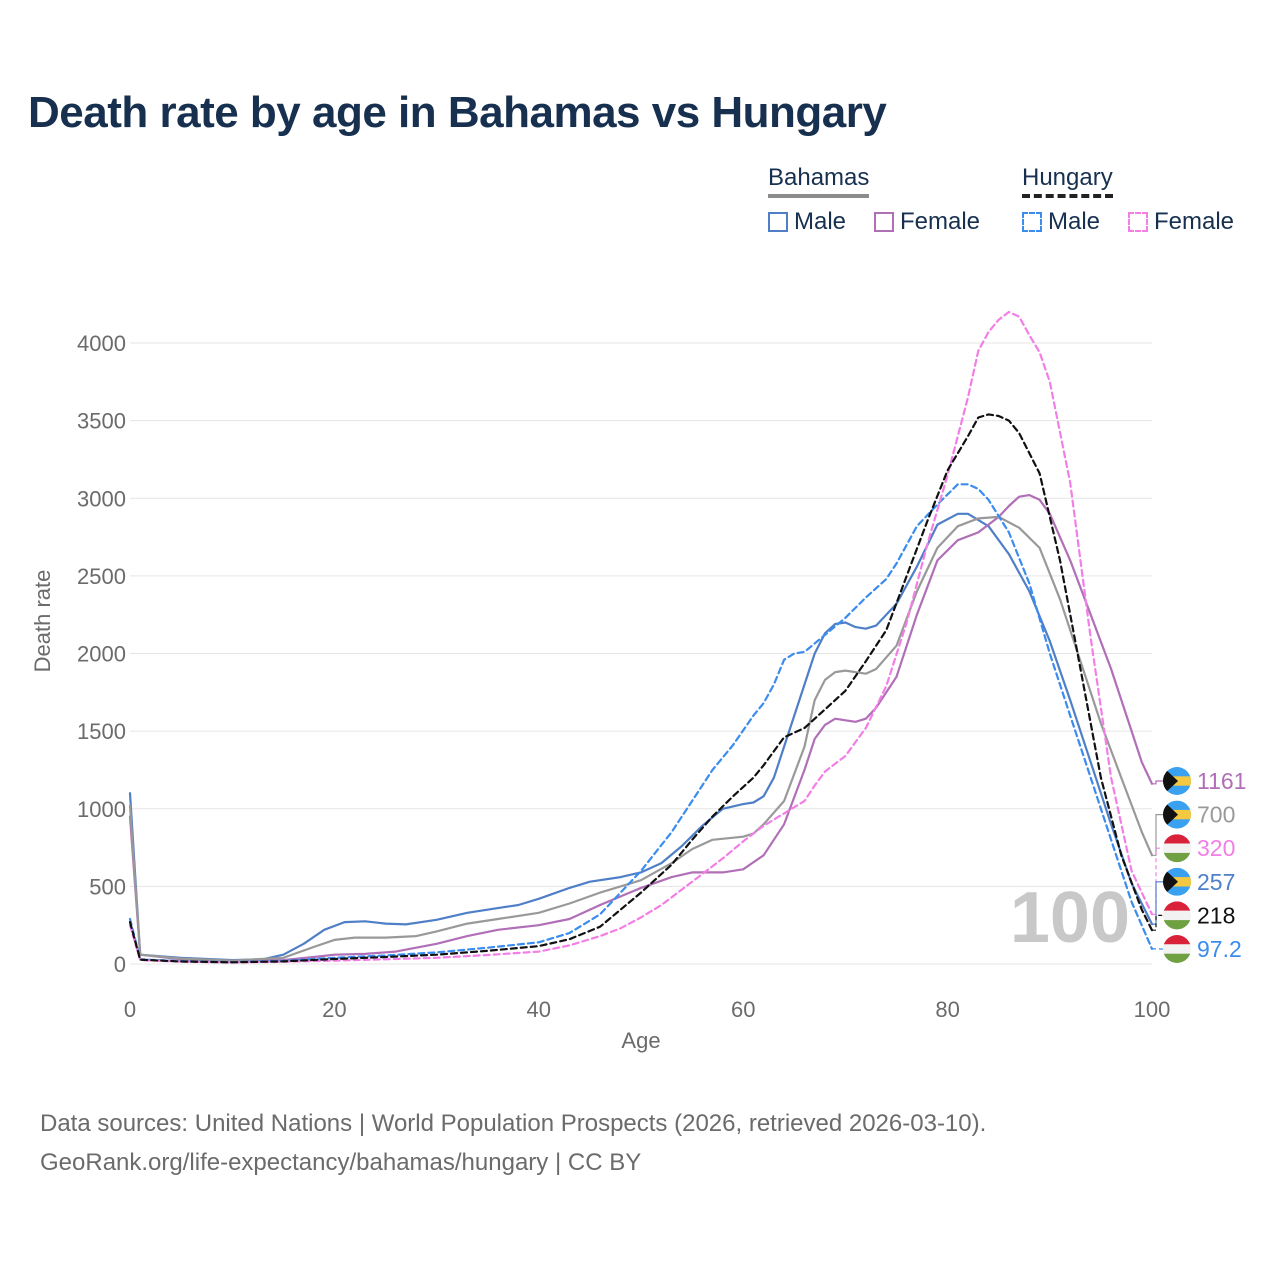  Describe the element at coordinates (1070, 918) in the screenshot. I see `watermark-year: 100` at that location.